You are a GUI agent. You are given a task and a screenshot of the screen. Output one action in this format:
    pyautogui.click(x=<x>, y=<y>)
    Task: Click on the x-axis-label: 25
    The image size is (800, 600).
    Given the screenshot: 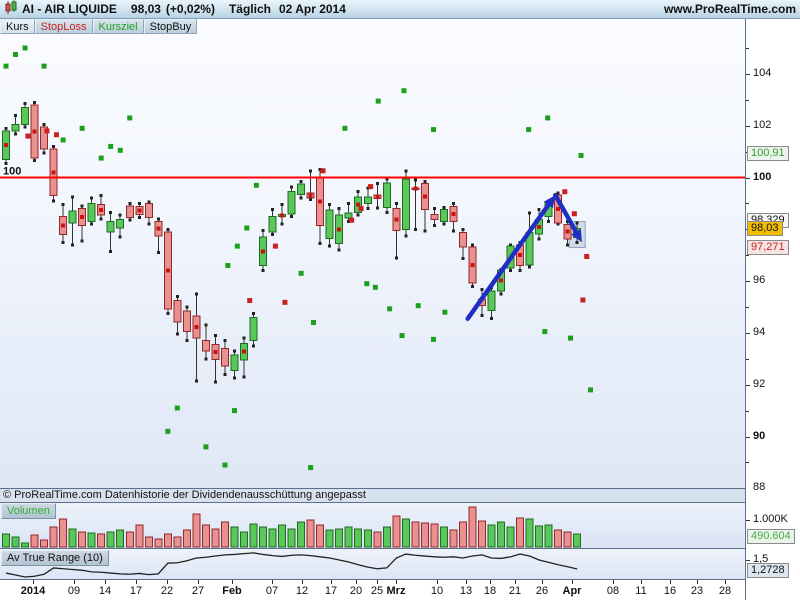 What is the action you would take?
    pyautogui.click(x=377, y=591)
    